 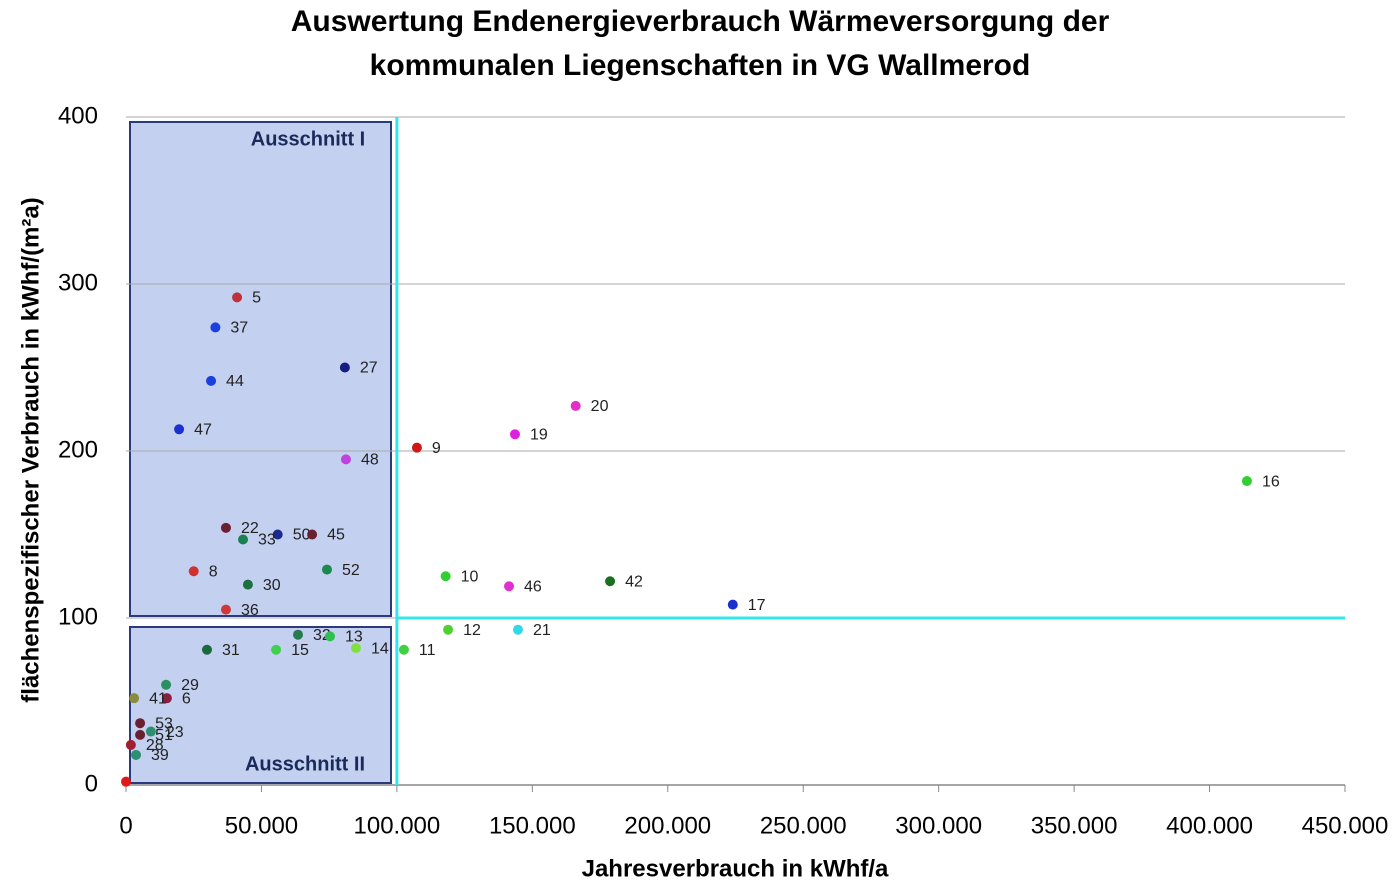 I want to click on x-tick-label: 100.000, so click(x=397, y=825).